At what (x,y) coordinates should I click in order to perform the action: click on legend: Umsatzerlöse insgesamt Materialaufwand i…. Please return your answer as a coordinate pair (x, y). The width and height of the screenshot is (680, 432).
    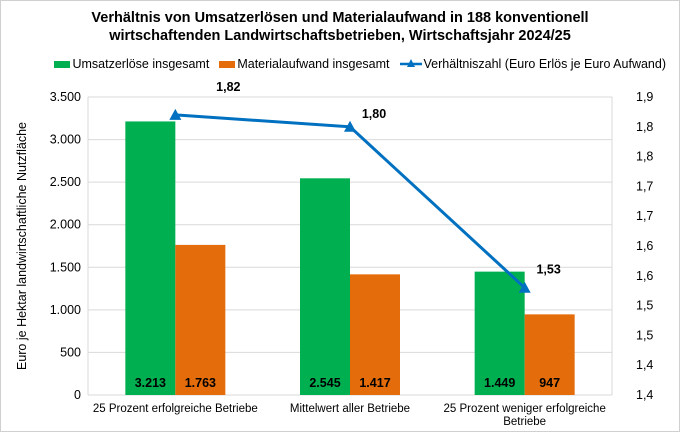
    Looking at the image, I should click on (340, 64).